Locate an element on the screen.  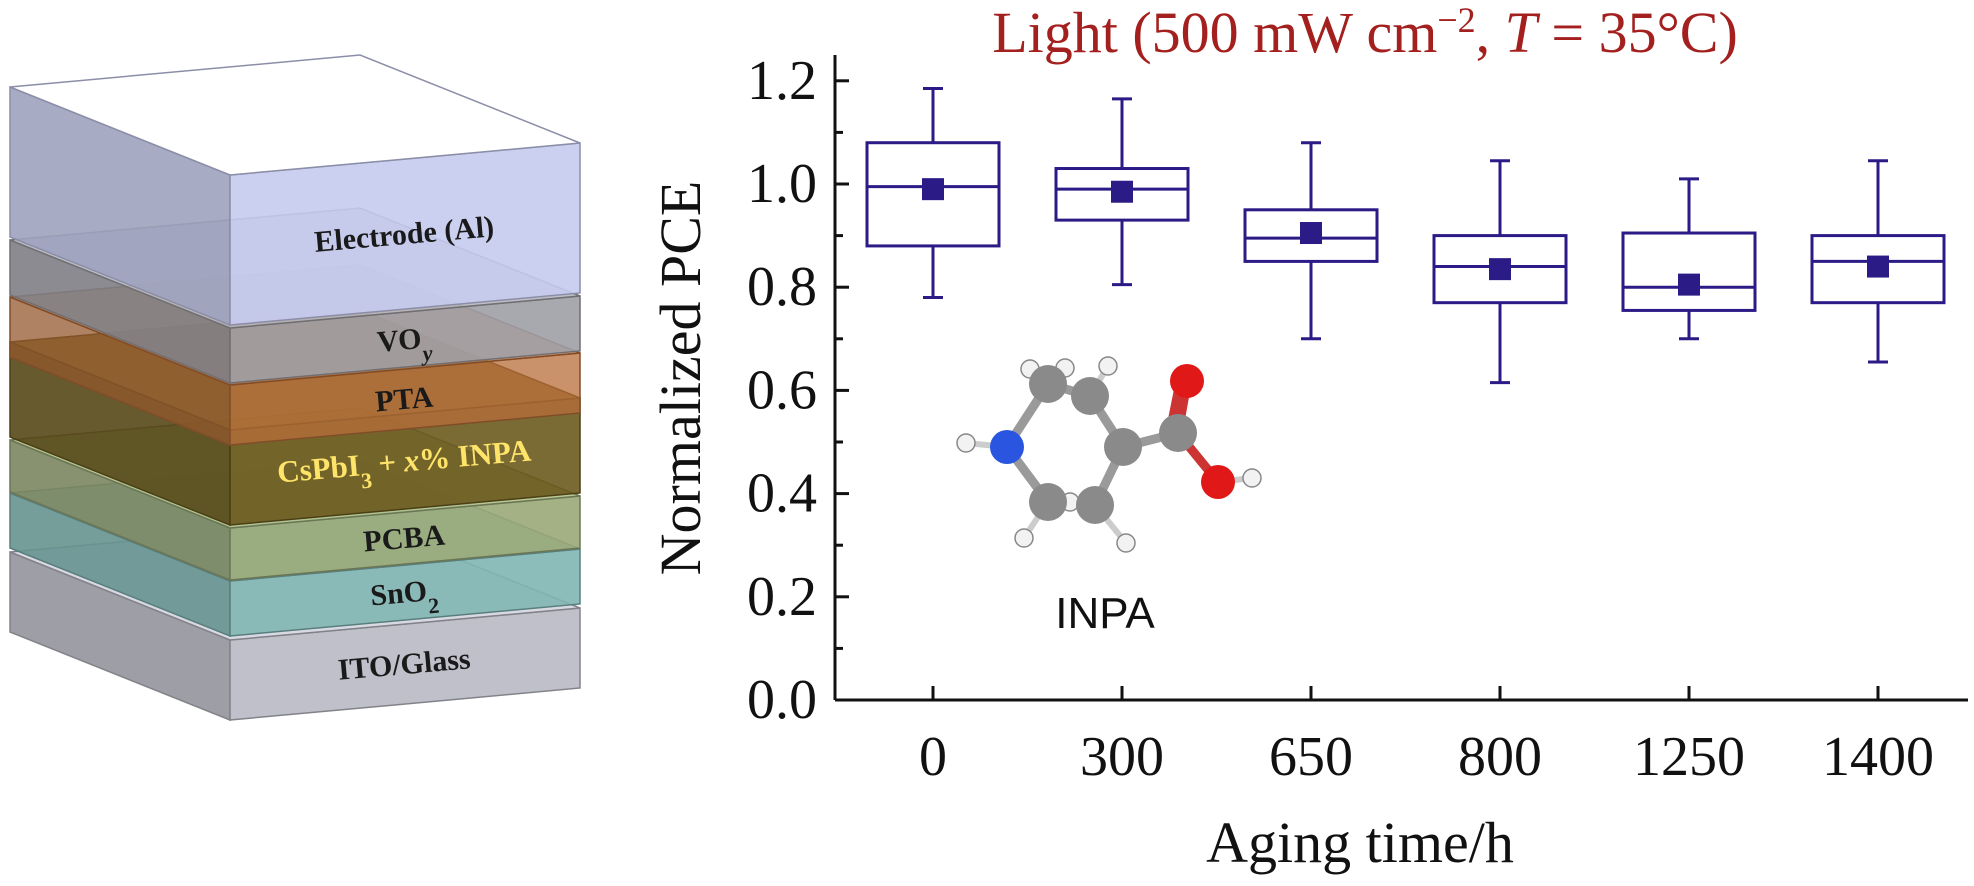
layer-label: CsPbI3 + x% INPA is located at coordinates (405, 466).